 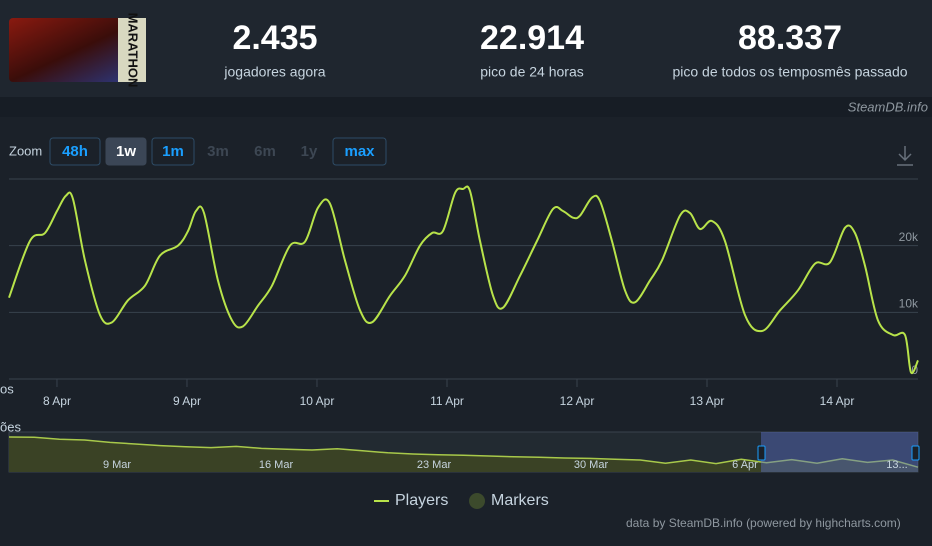 What do you see at coordinates (707, 401) in the screenshot?
I see `x-tick-label: 13 Apr` at bounding box center [707, 401].